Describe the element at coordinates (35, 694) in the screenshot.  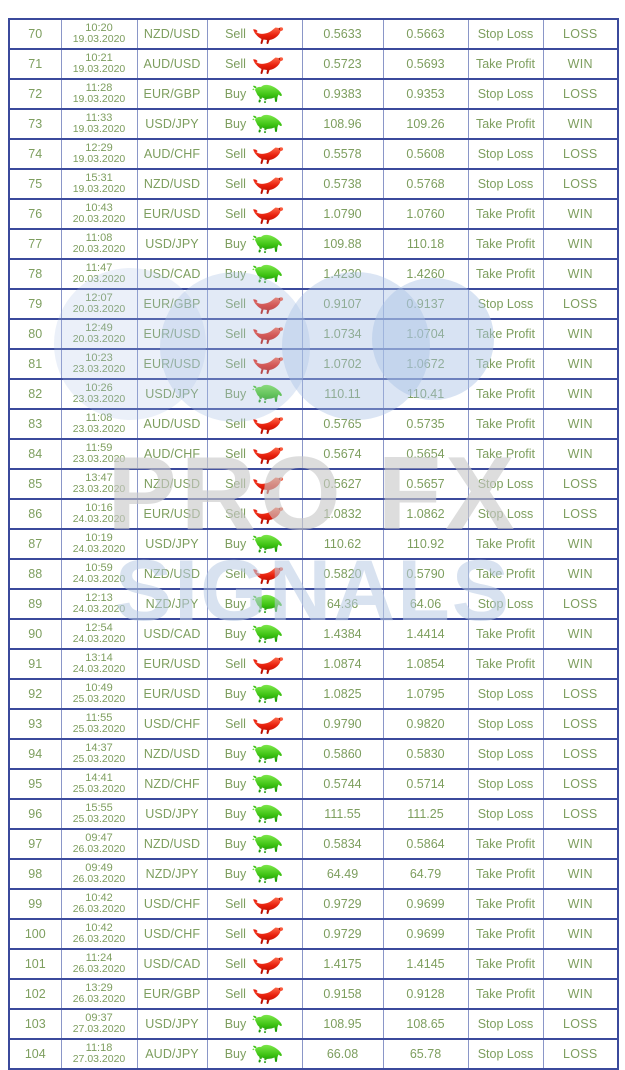
I see `row-index: 92` at that location.